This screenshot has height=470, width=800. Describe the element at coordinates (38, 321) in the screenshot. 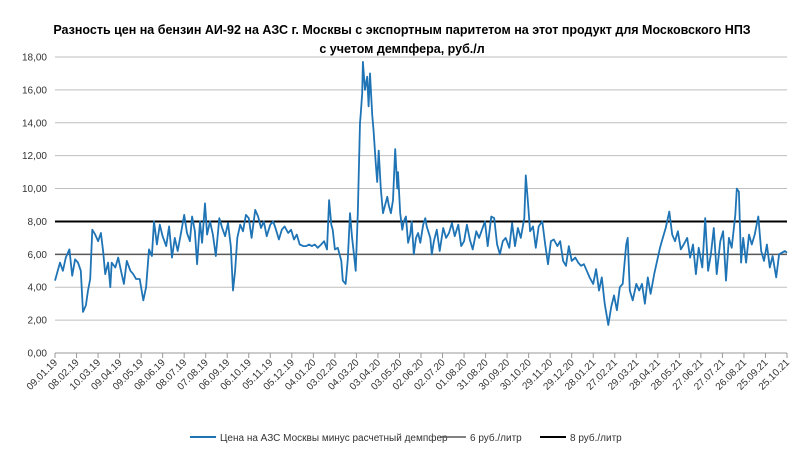

I see `y-tick-label: 2,00` at that location.